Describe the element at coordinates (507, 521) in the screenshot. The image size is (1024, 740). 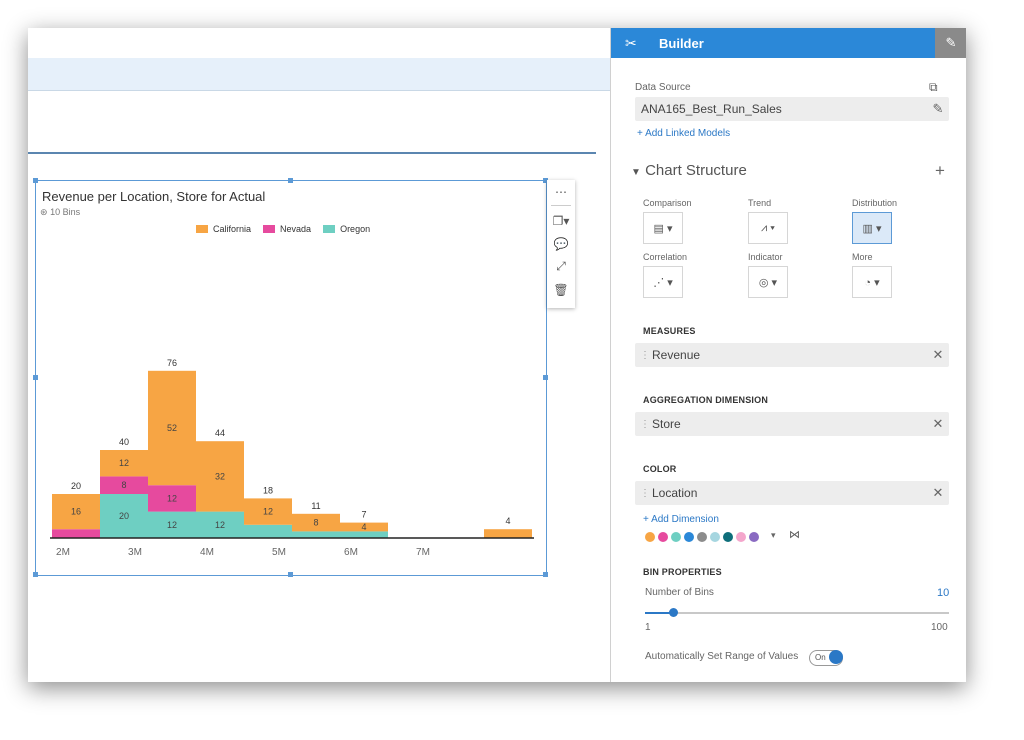
I see `total-label-9: 4` at that location.